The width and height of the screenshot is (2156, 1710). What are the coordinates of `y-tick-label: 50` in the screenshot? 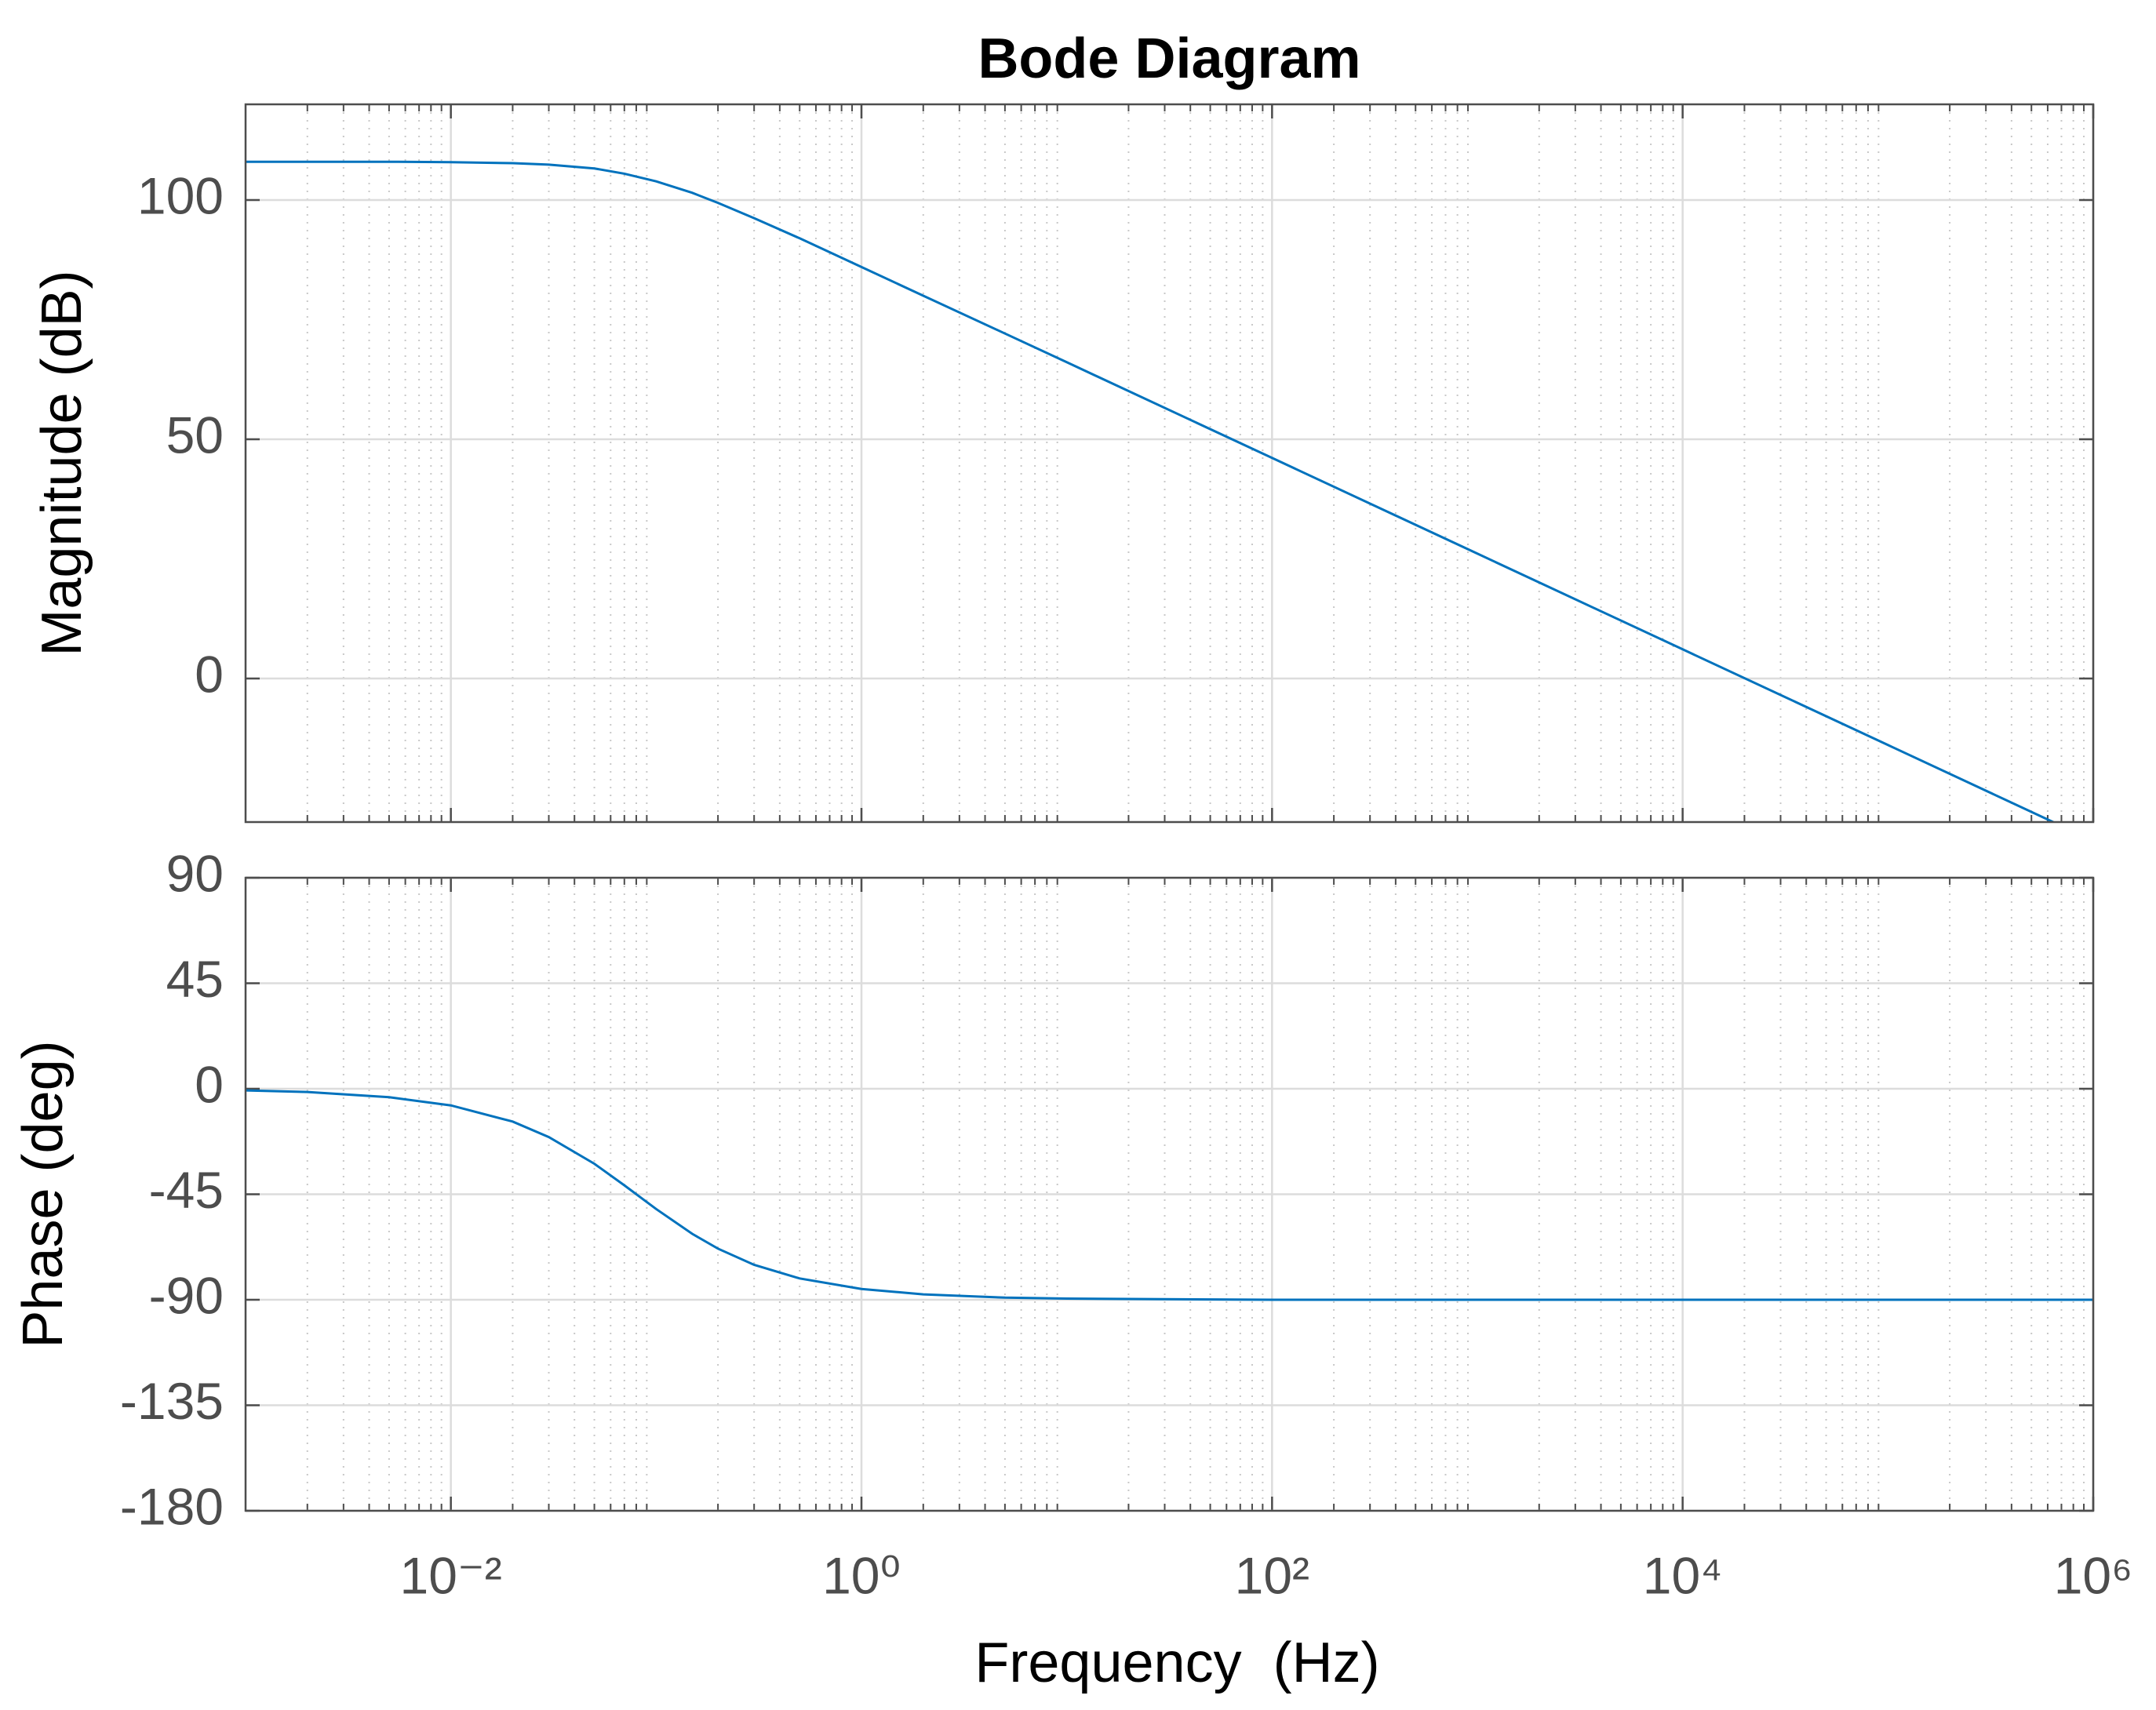 It's located at (195, 435).